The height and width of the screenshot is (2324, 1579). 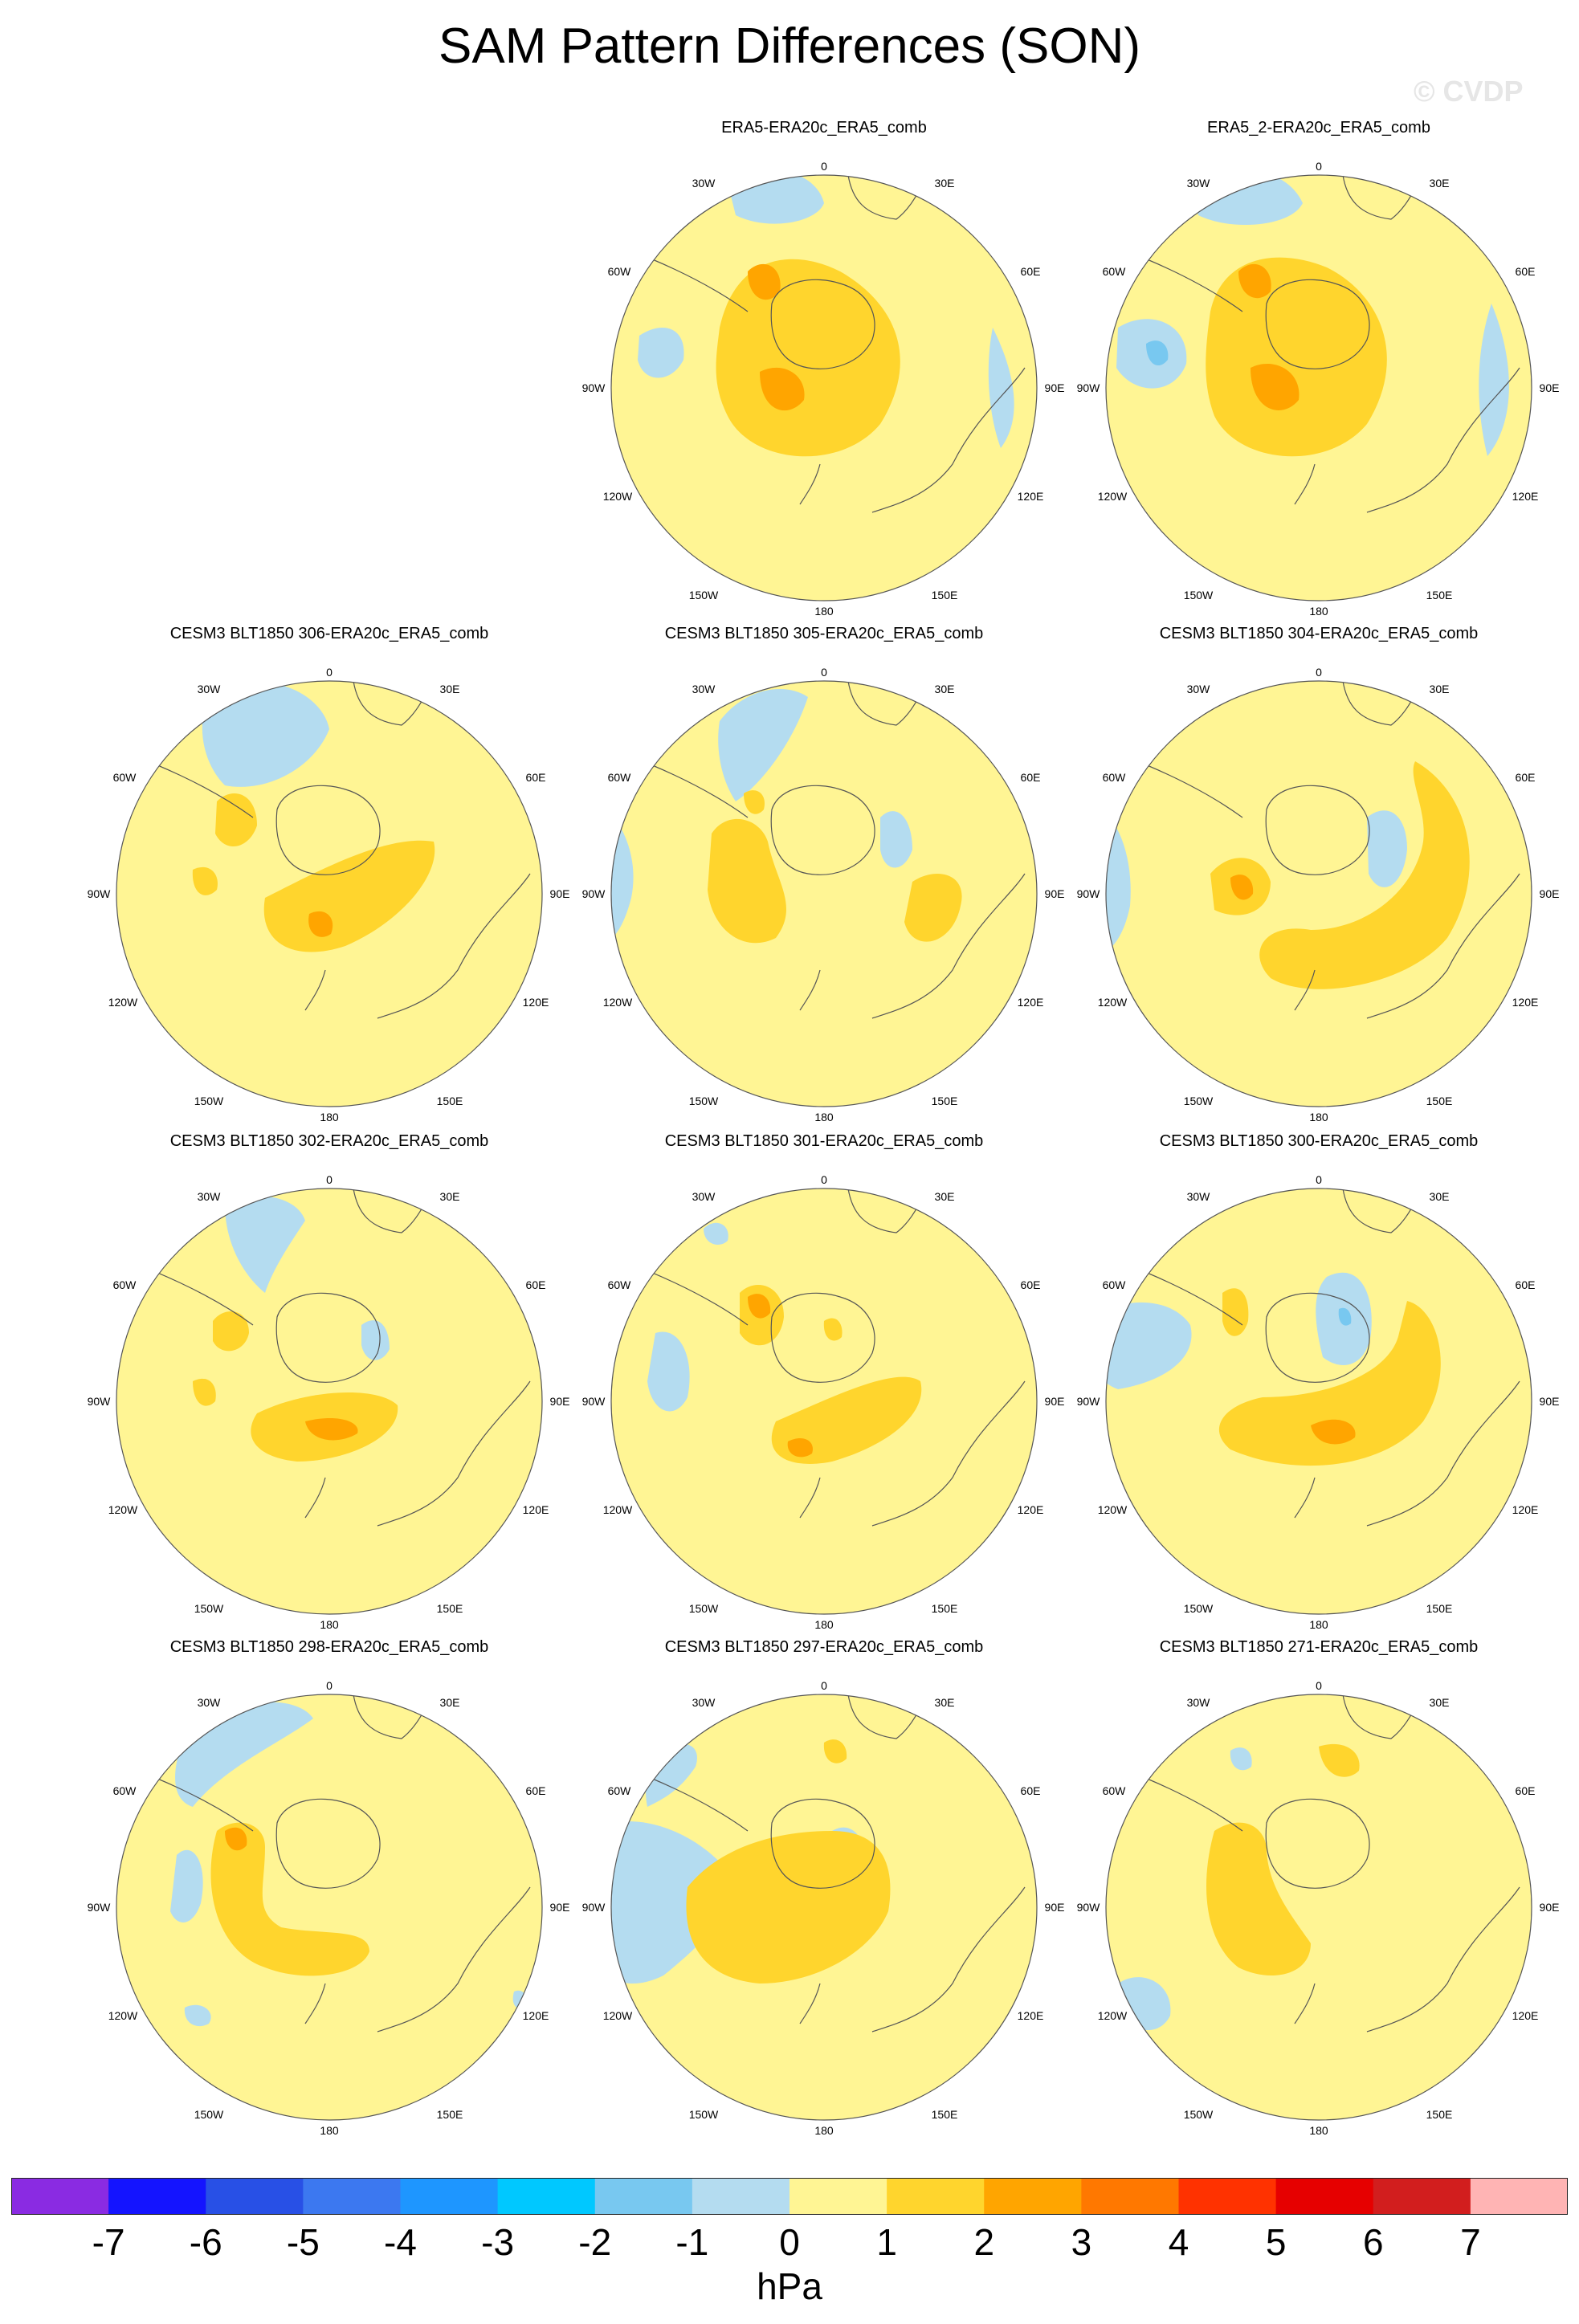 What do you see at coordinates (824, 1647) in the screenshot?
I see `panel-title: CESM3 BLT1850 297-ERA20c_ERA5_comb` at bounding box center [824, 1647].